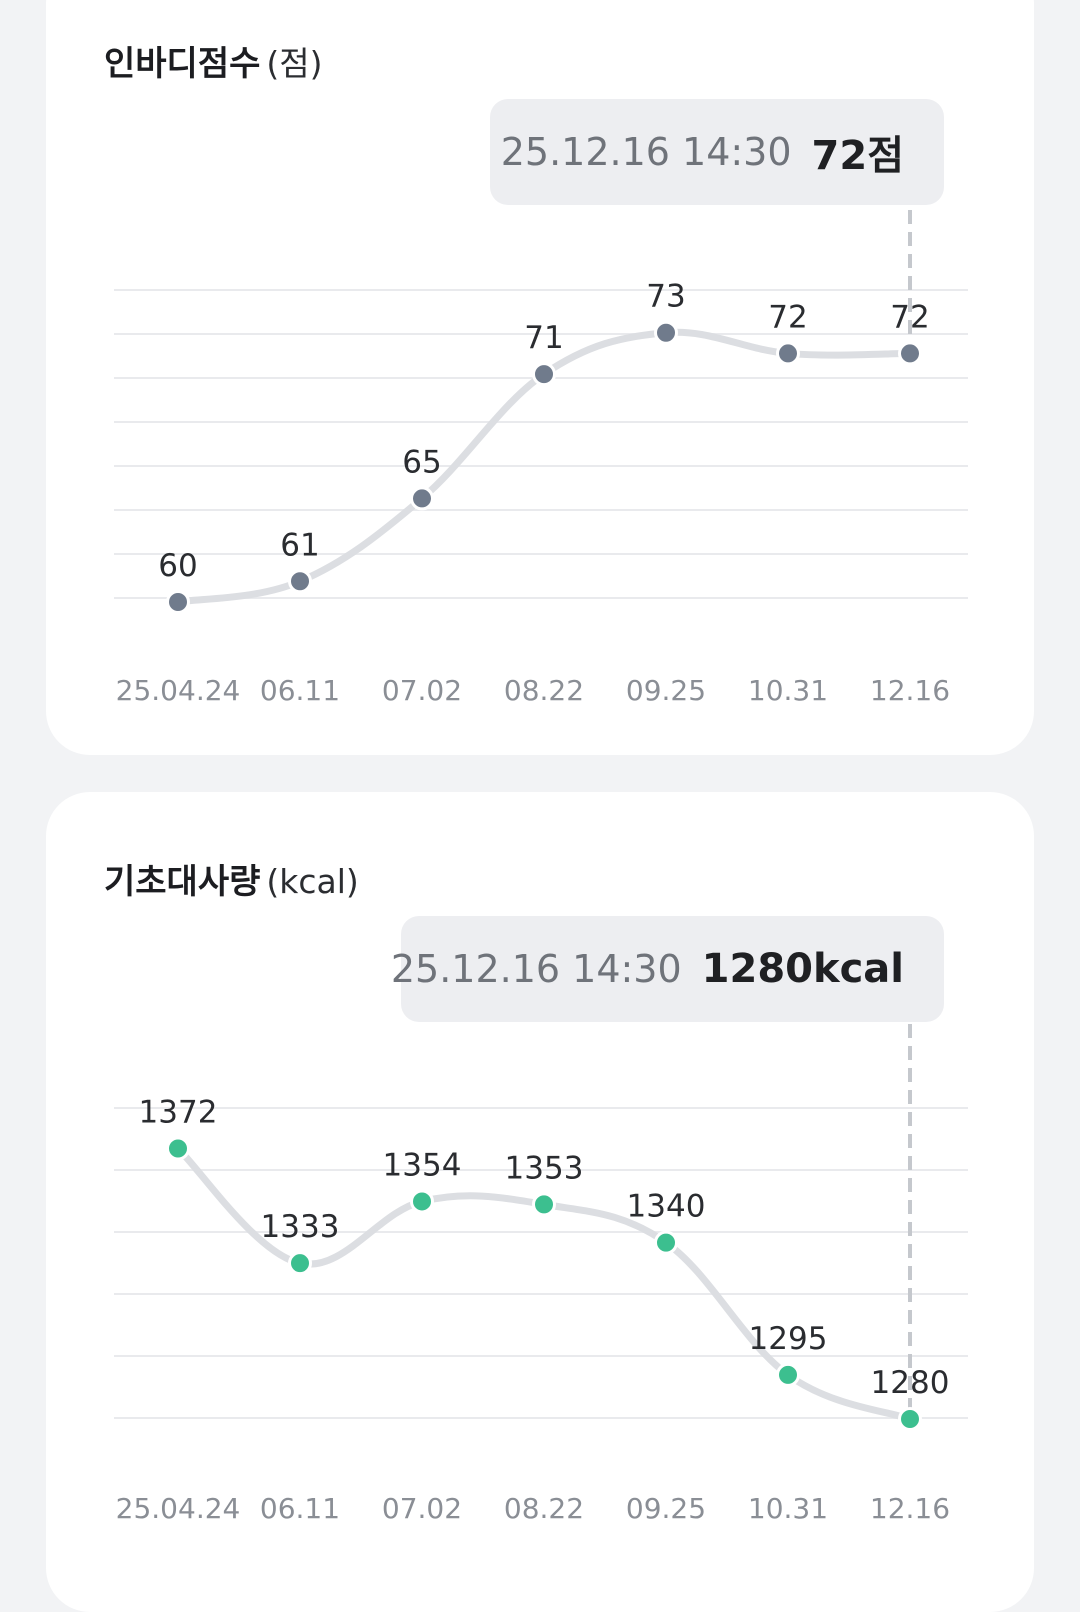  What do you see at coordinates (177, 566) in the screenshot?
I see `data-label: 60` at bounding box center [177, 566].